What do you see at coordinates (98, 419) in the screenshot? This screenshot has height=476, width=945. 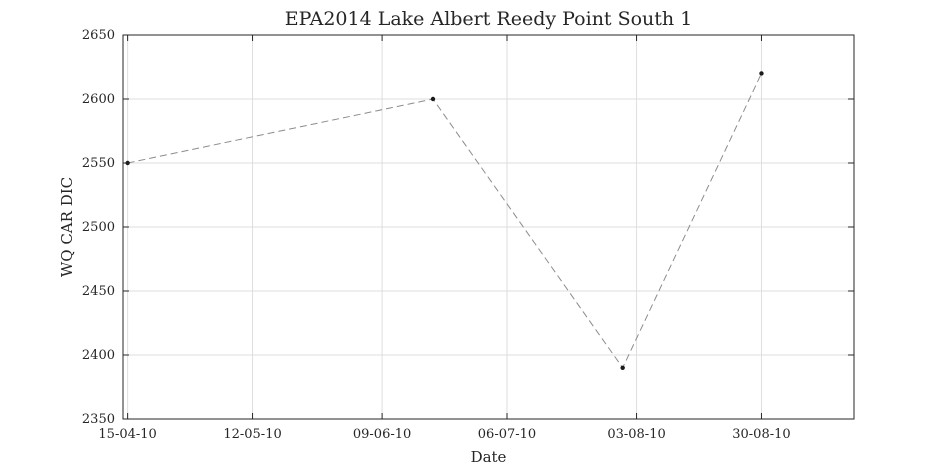 I see `y-tick-label: 2350` at bounding box center [98, 419].